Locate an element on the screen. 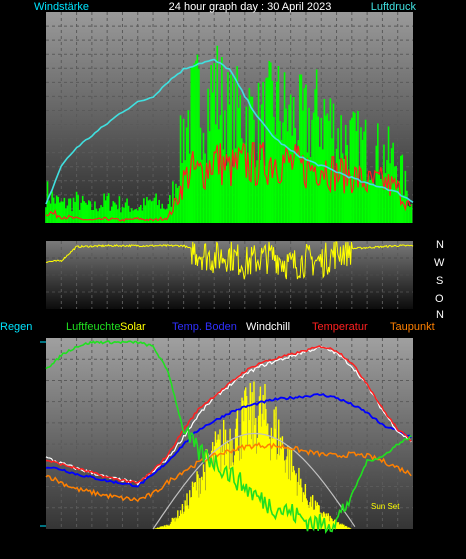  left-axis-title: Windstärke is located at coordinates (61, 7).